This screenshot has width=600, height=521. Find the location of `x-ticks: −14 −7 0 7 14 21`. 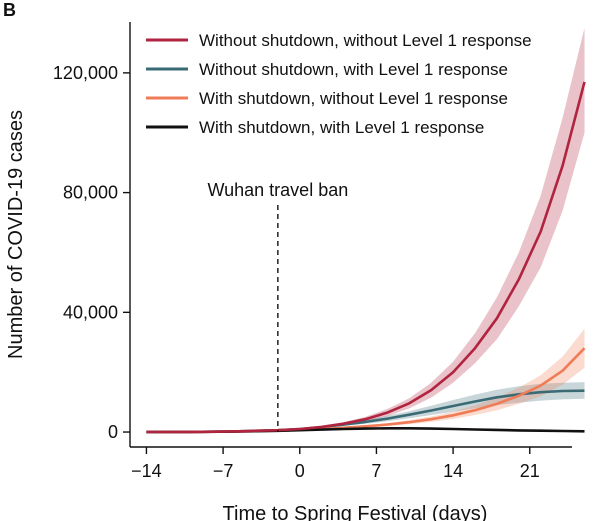

x-ticks: −14 −7 0 7 14 21 is located at coordinates (335, 464).